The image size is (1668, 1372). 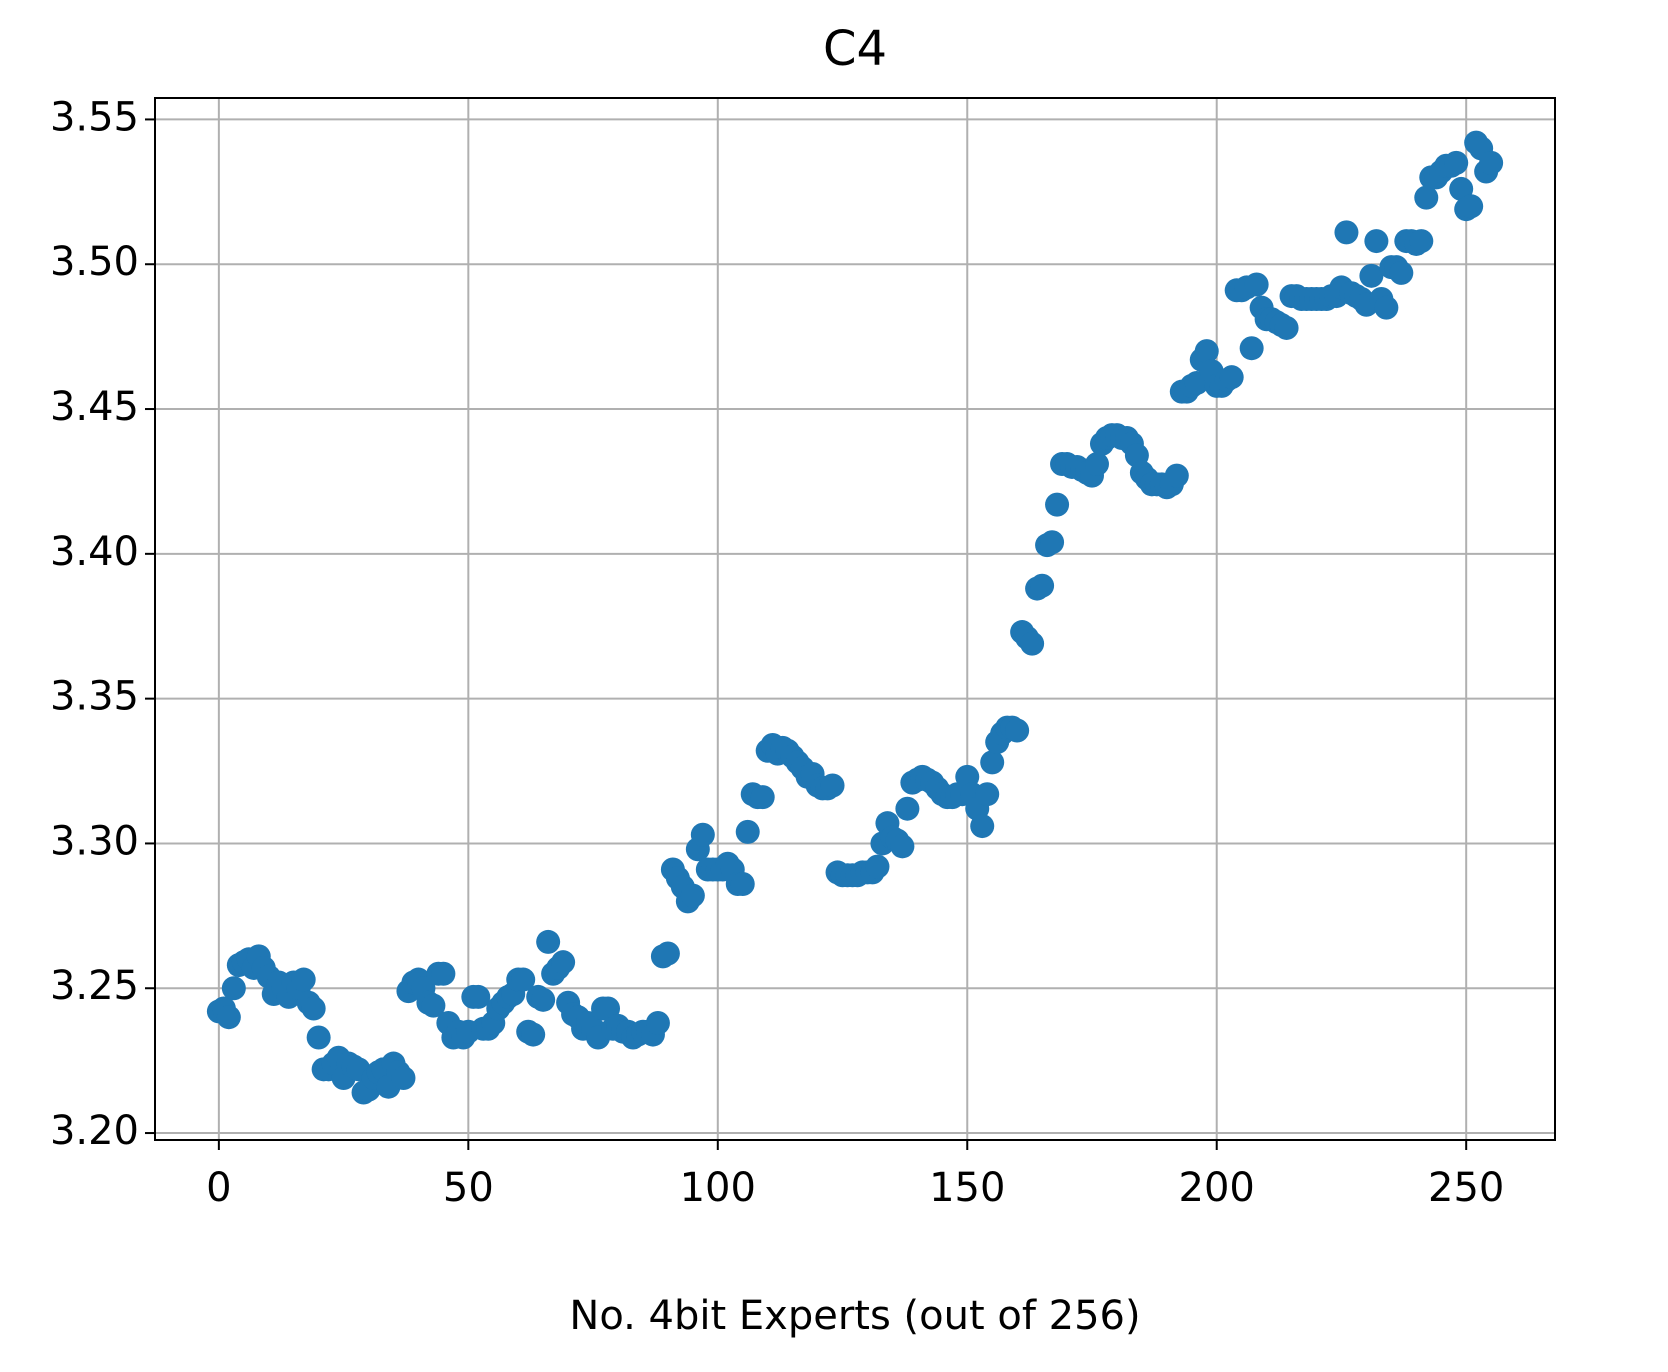 What do you see at coordinates (94, 1131) in the screenshot?
I see `y-tick-label: 3.20` at bounding box center [94, 1131].